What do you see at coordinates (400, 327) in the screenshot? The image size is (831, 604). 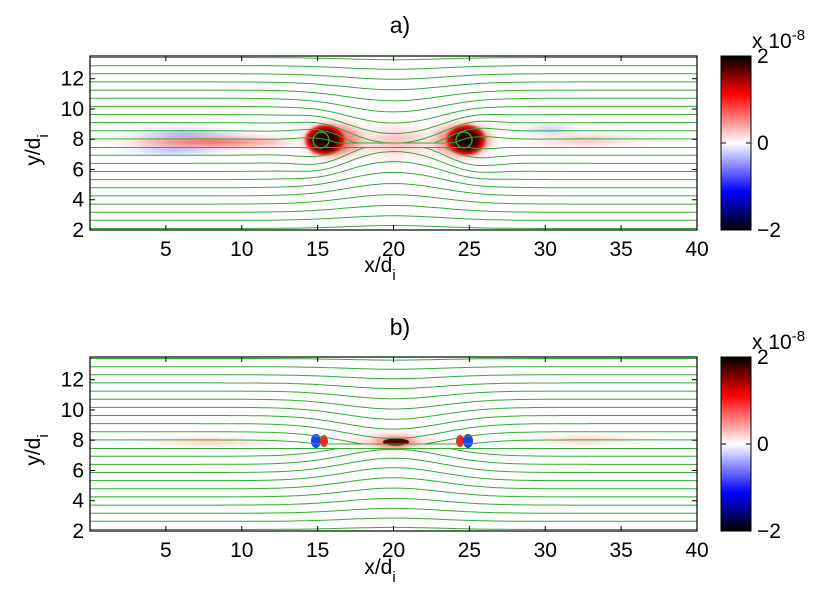 I see `panel-b-title: b)` at bounding box center [400, 327].